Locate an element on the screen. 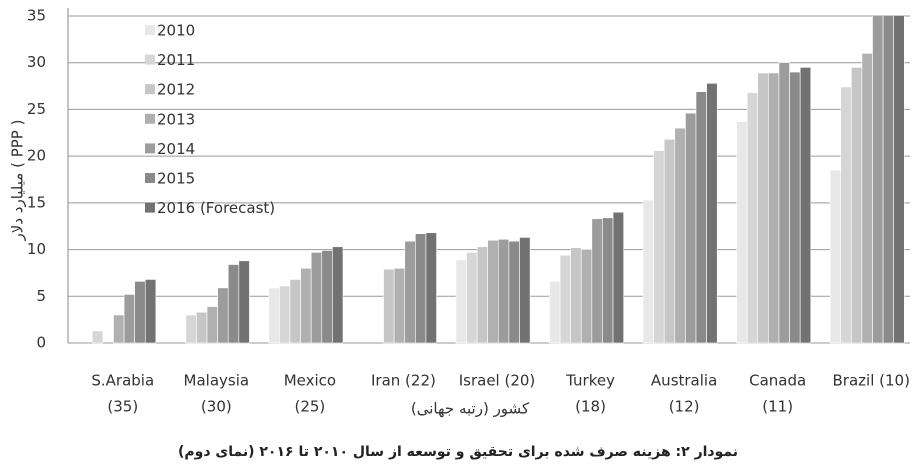 The height and width of the screenshot is (474, 916). legend-label: 2013 is located at coordinates (176, 119).